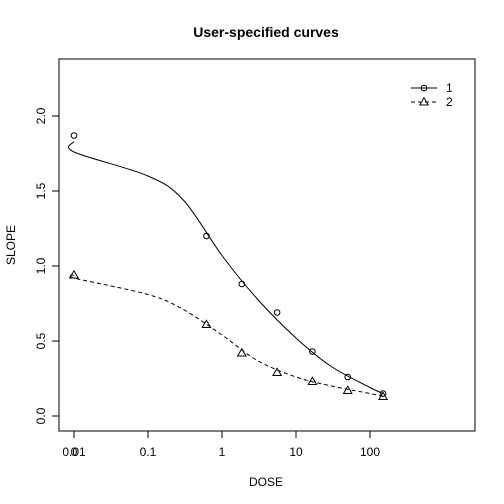 The image size is (504, 504). I want to click on y-tick-label: 0.5, so click(41, 340).